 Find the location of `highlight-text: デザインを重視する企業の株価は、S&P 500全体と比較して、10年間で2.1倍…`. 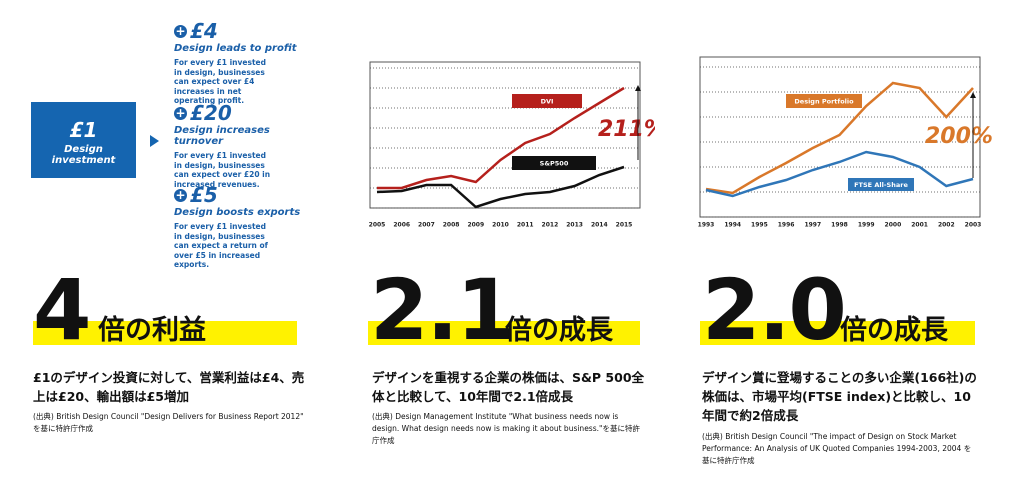

highlight-text: デザインを重視する企業の株価は、S&P 500全体と比較して、10年間で2.1倍… is located at coordinates (508, 387).